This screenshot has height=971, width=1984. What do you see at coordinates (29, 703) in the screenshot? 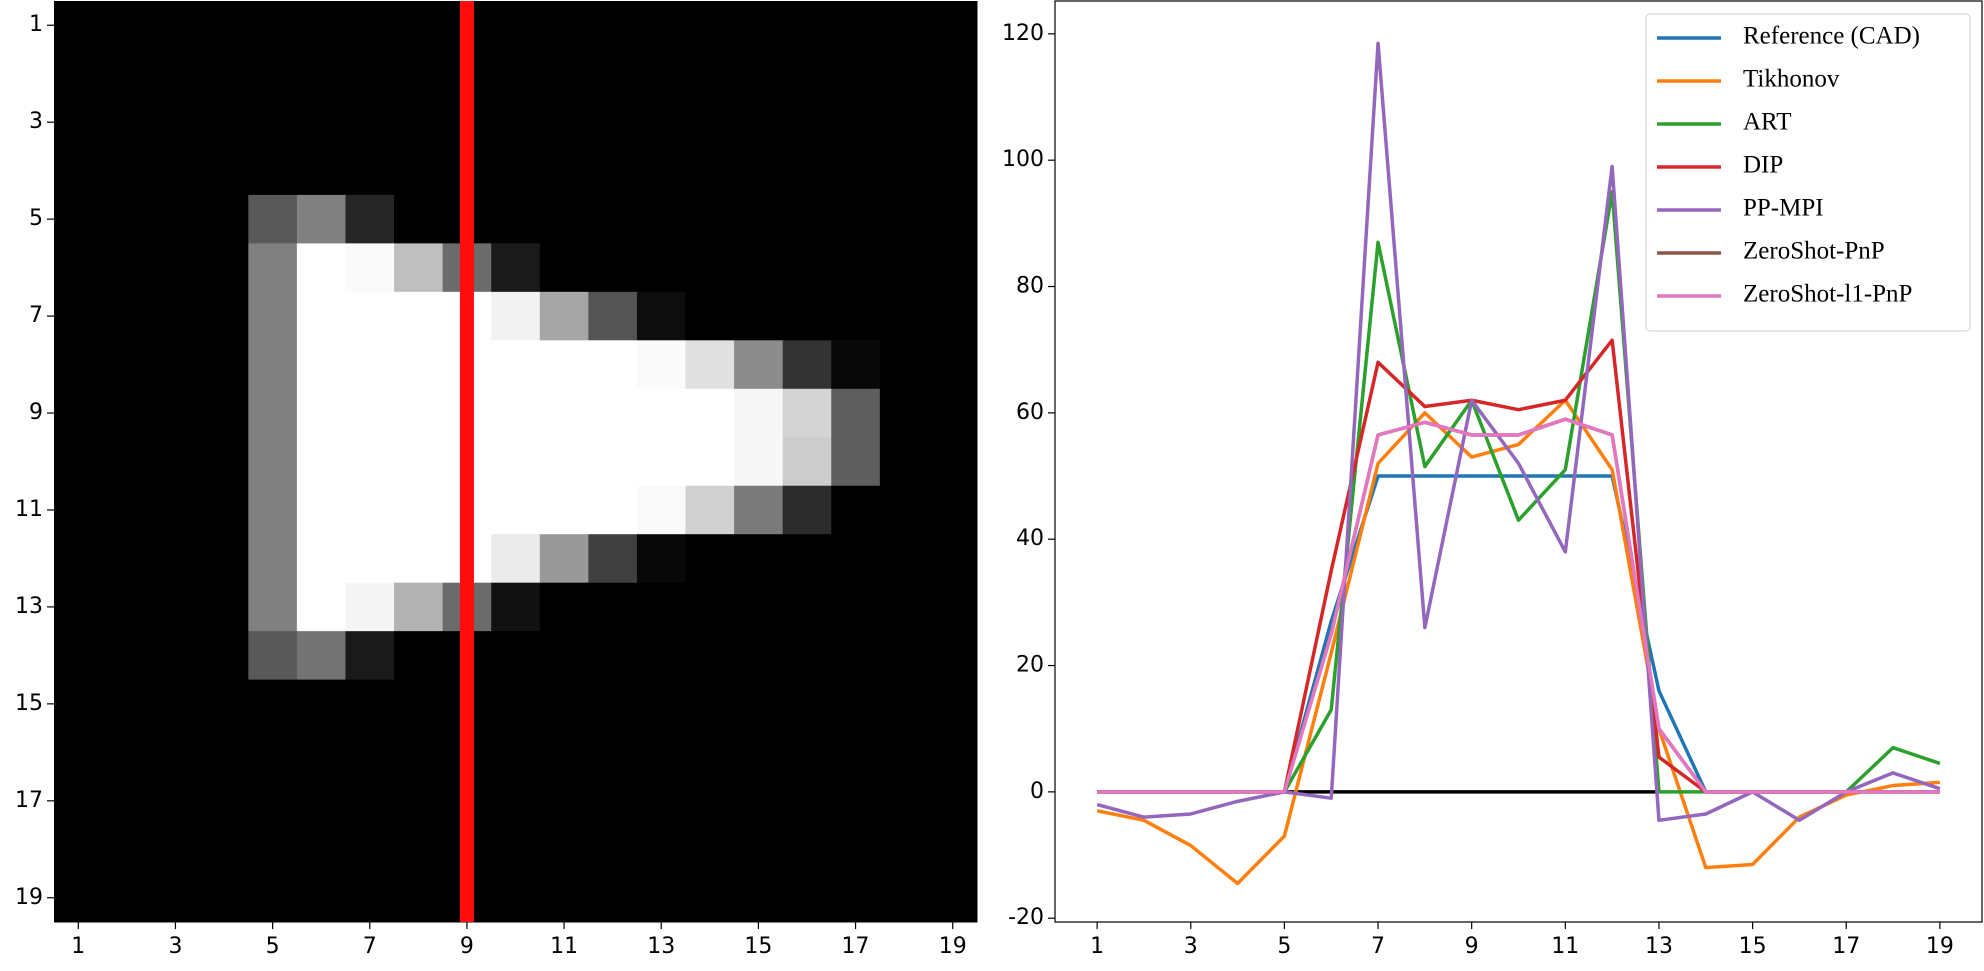
I see `y-tick-label: 15` at bounding box center [29, 703].